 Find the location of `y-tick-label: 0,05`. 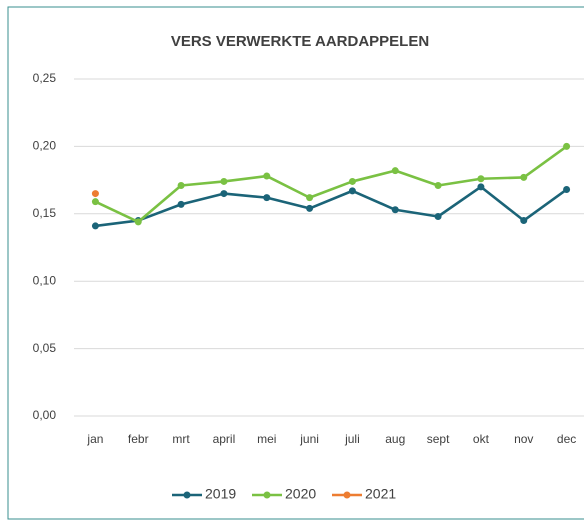

y-tick-label: 0,05 is located at coordinates (45, 348).